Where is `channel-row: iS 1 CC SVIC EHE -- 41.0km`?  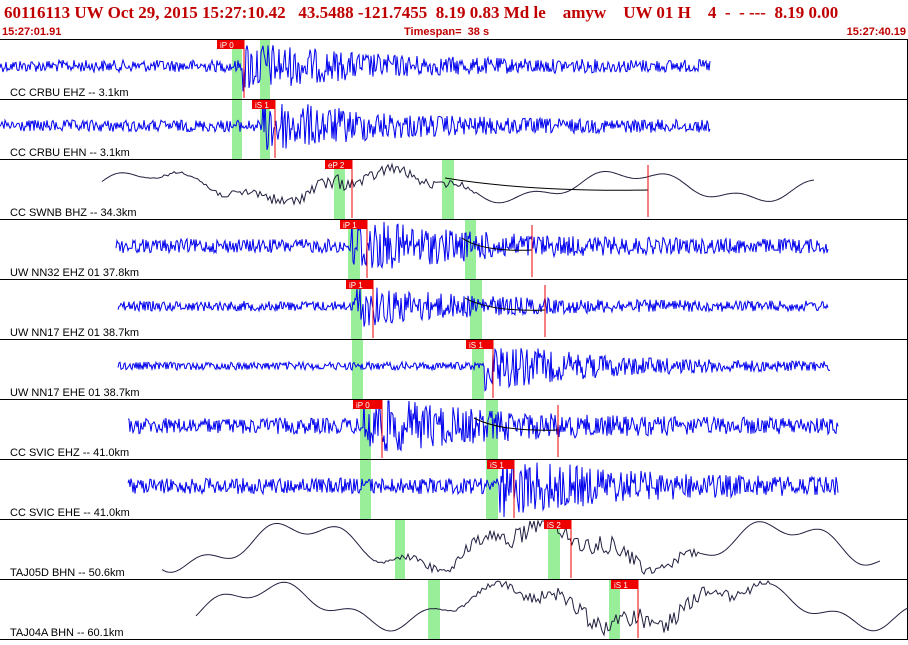 channel-row: iS 1 CC SVIC EHE -- 41.0km is located at coordinates (424, 489).